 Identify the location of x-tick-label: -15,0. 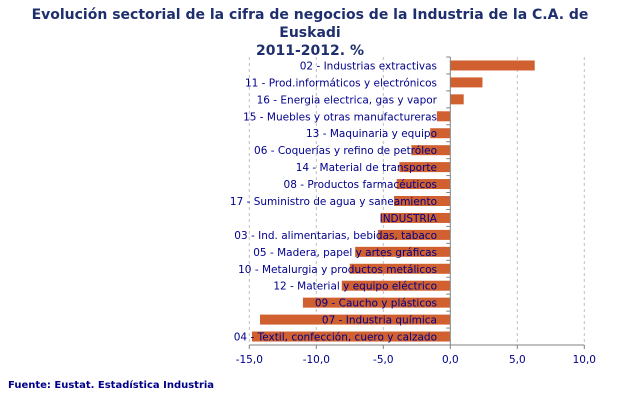
(249, 360).